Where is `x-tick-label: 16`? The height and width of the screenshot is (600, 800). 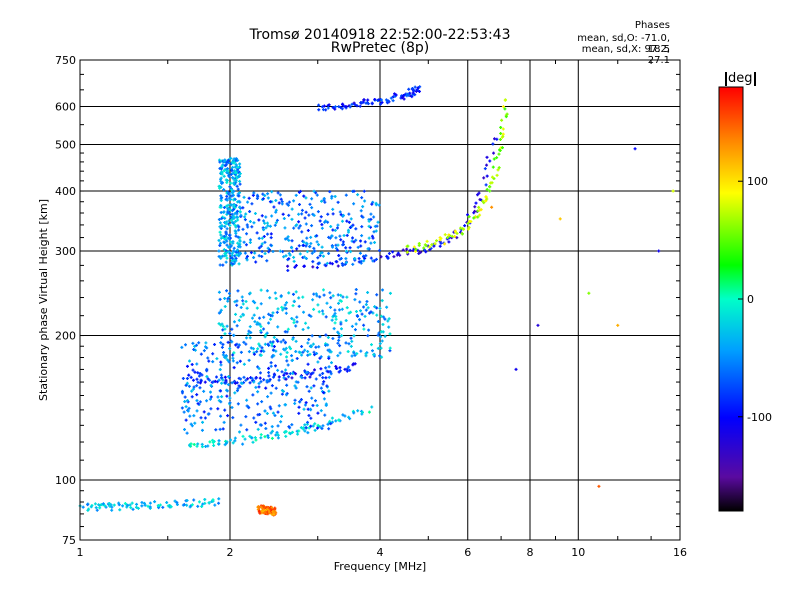 x-tick-label: 16 is located at coordinates (680, 552).